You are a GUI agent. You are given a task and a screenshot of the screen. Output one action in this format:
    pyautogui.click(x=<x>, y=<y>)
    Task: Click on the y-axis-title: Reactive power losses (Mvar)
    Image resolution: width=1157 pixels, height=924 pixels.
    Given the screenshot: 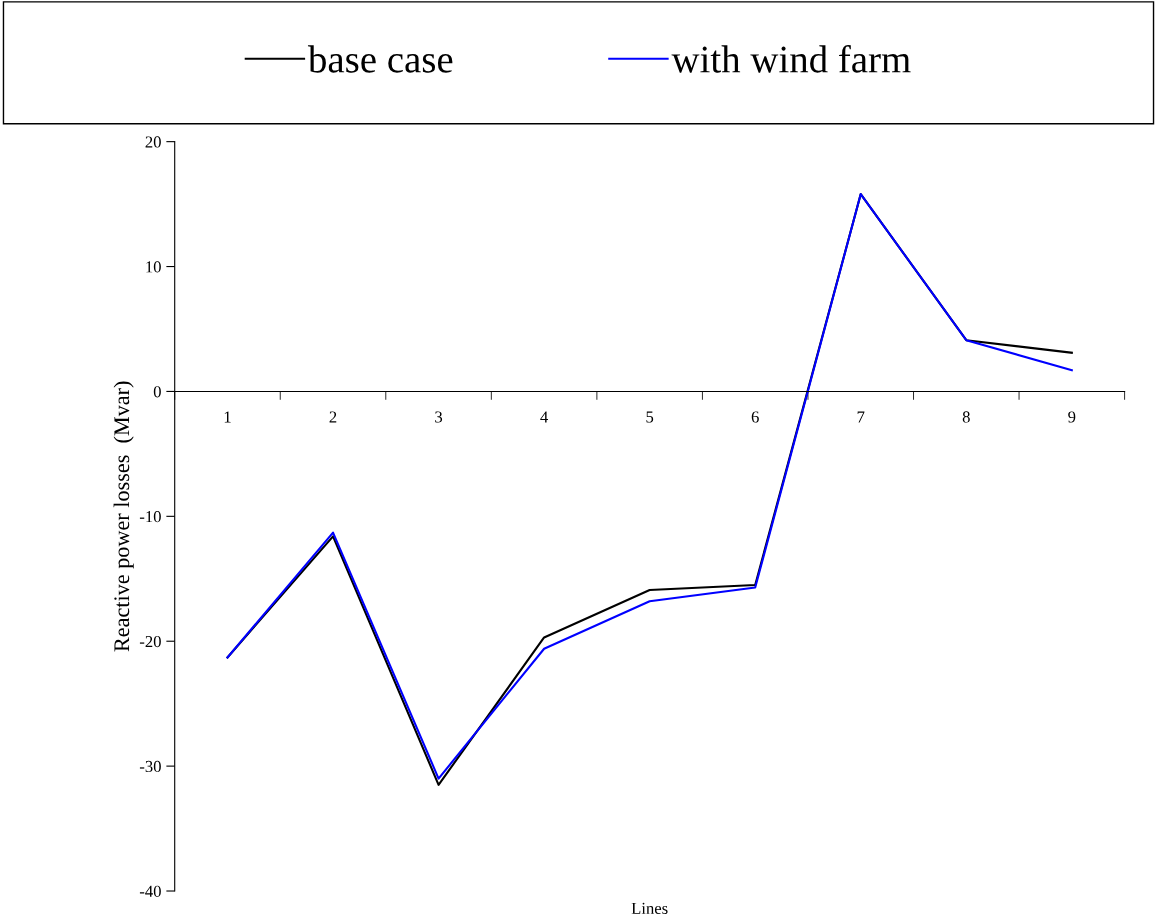 What is the action you would take?
    pyautogui.click(x=123, y=516)
    